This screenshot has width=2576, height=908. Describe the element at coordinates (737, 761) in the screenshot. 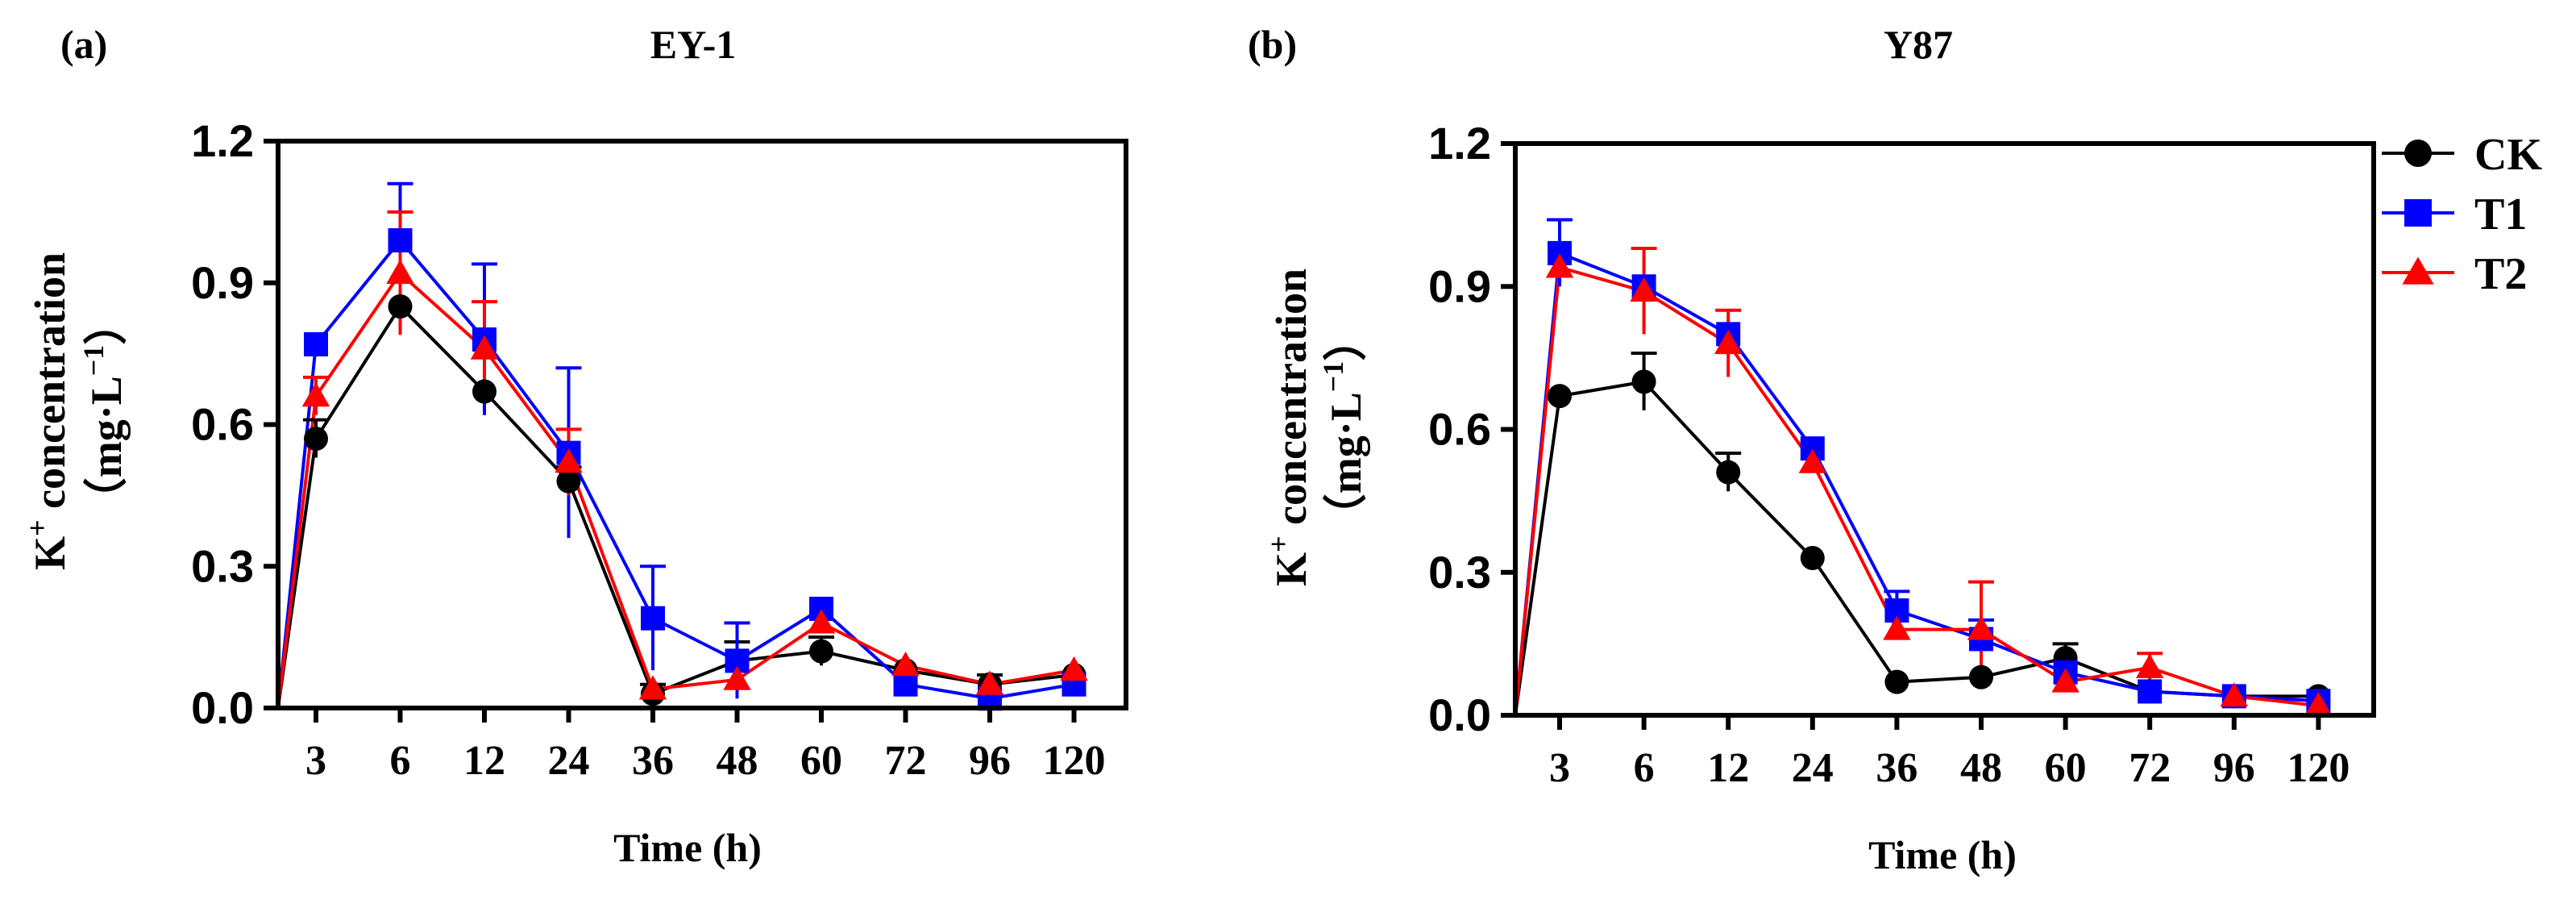

I see `x-tick-label-a-5: 48` at that location.